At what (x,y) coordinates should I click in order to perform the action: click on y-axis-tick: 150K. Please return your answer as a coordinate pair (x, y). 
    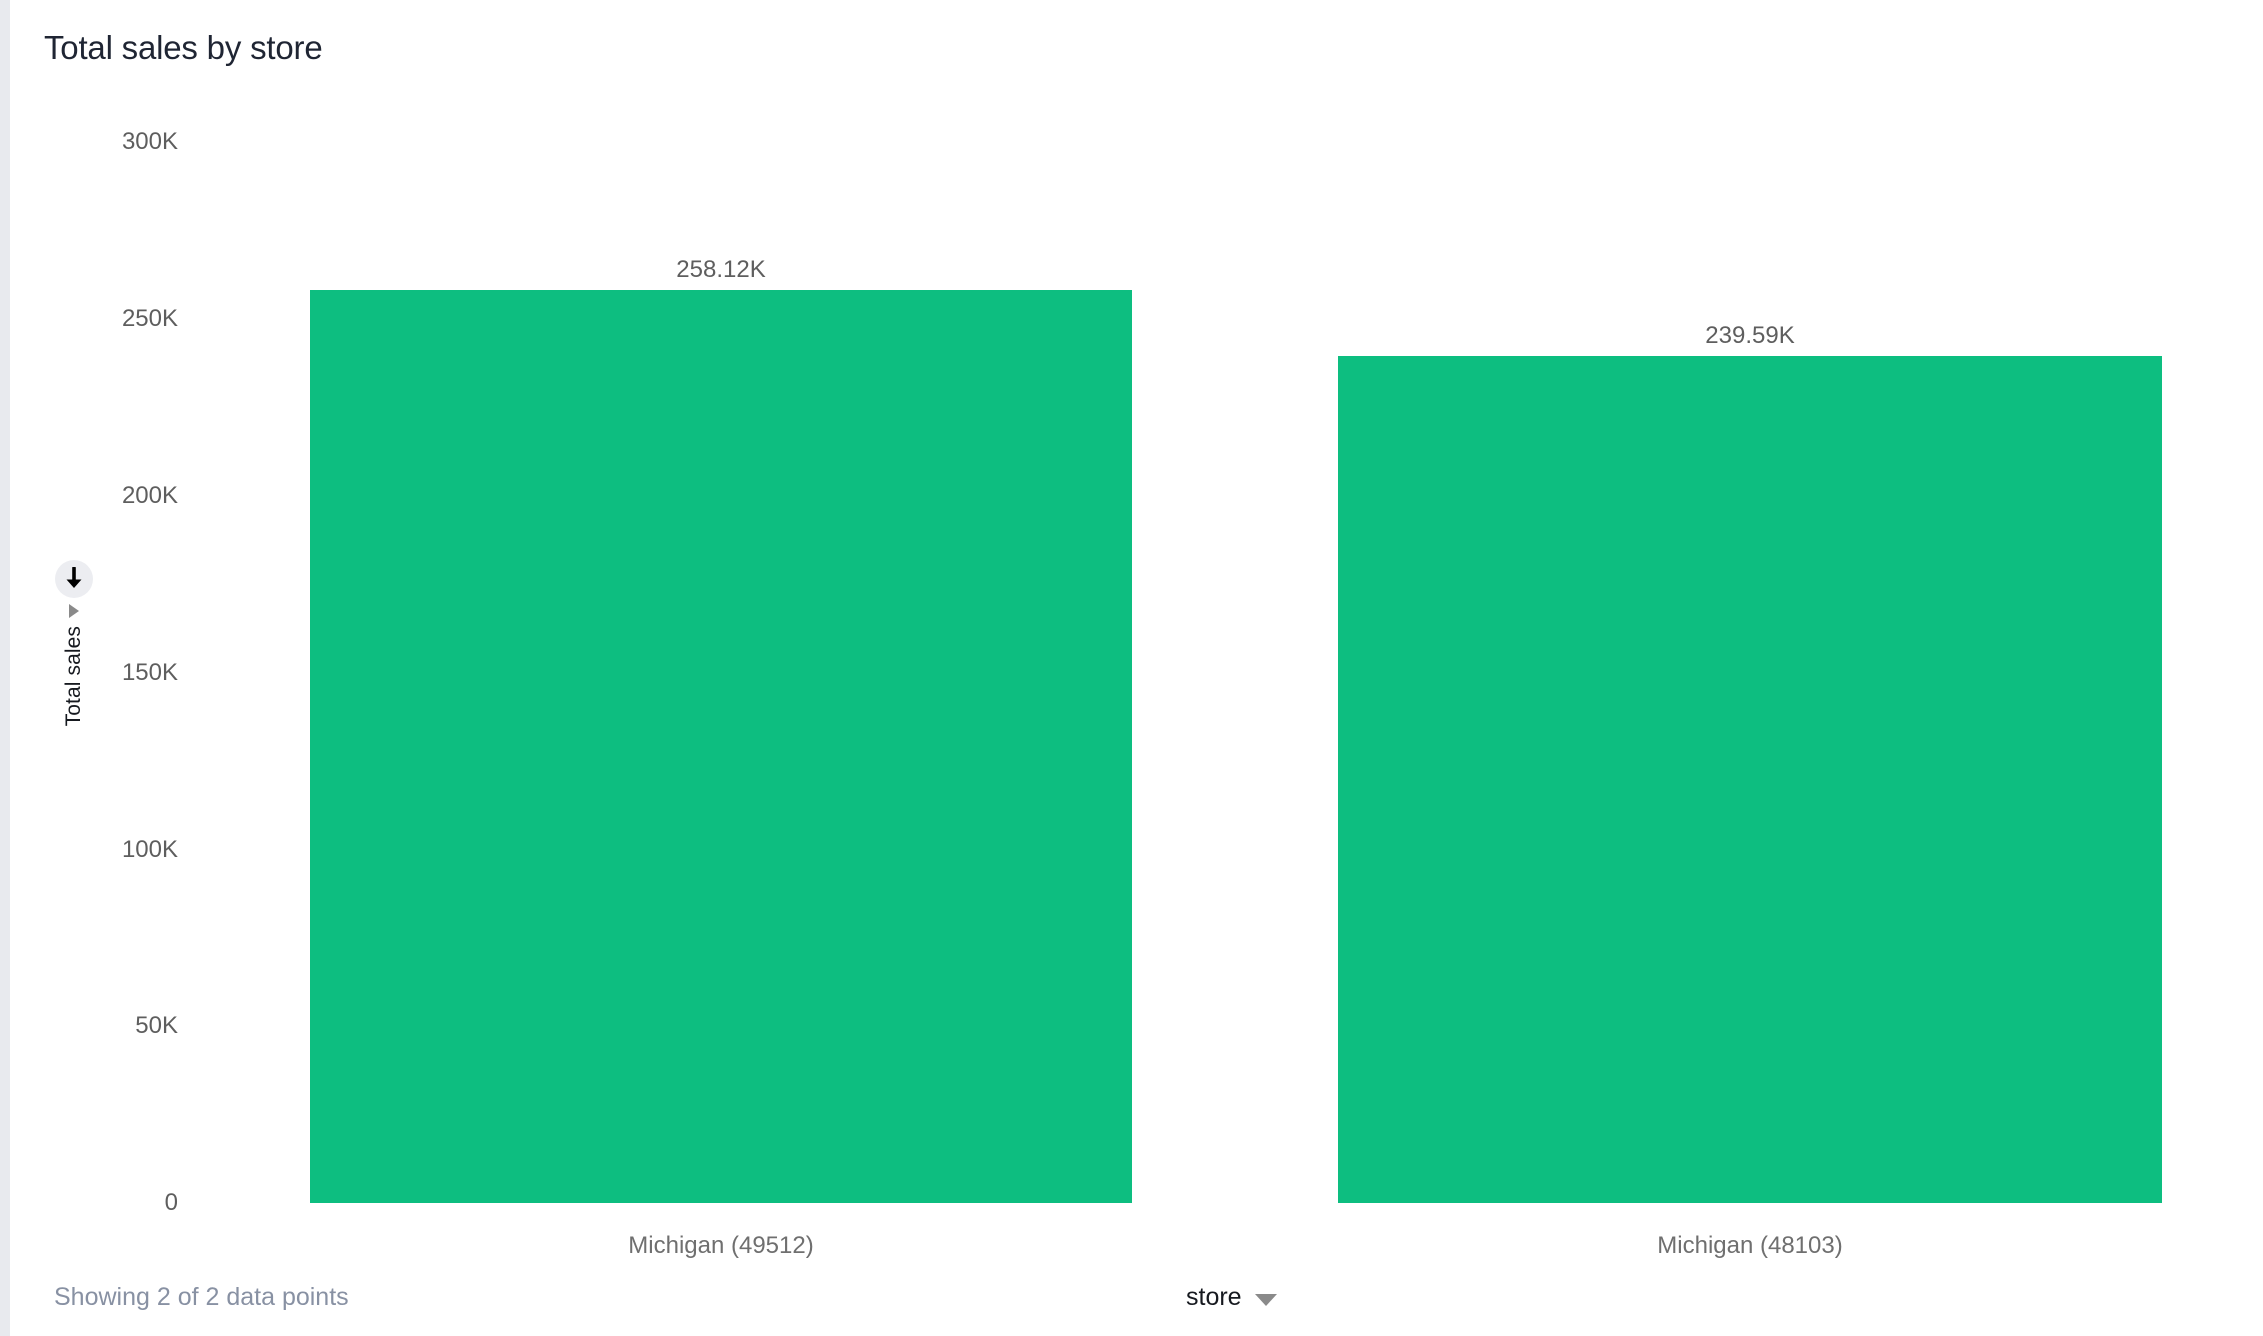
    Looking at the image, I should click on (149, 672).